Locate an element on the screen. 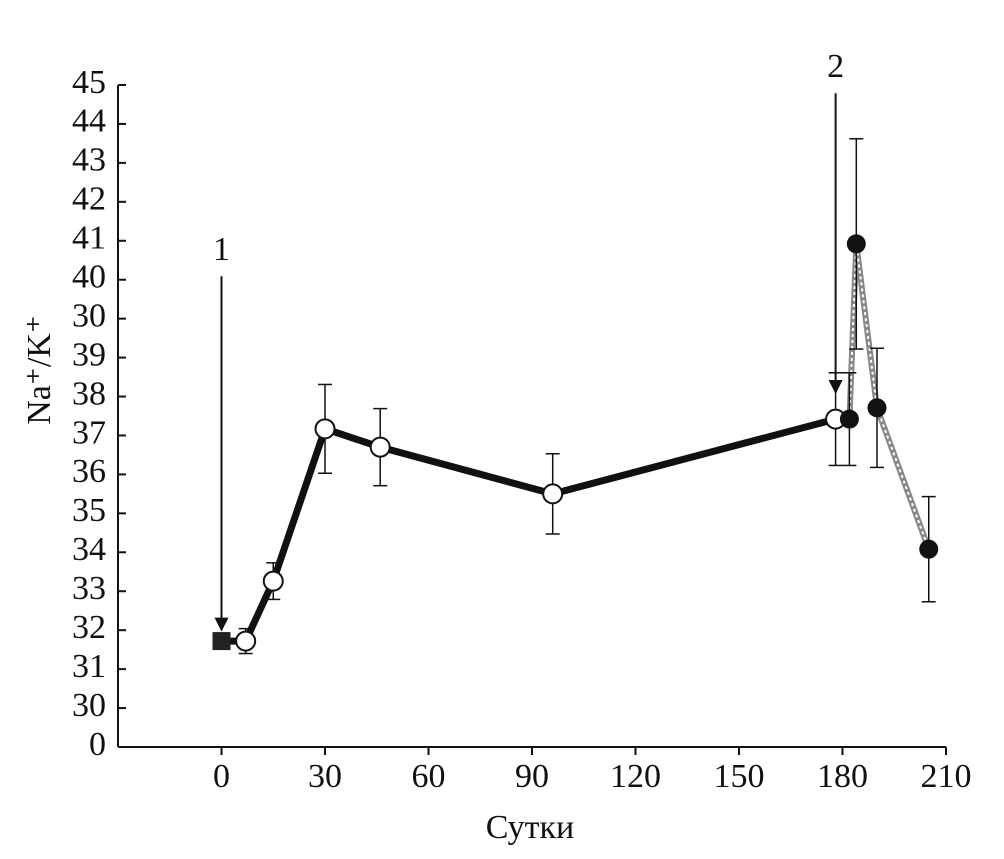  x-axis-label: Сутки is located at coordinates (530, 827).